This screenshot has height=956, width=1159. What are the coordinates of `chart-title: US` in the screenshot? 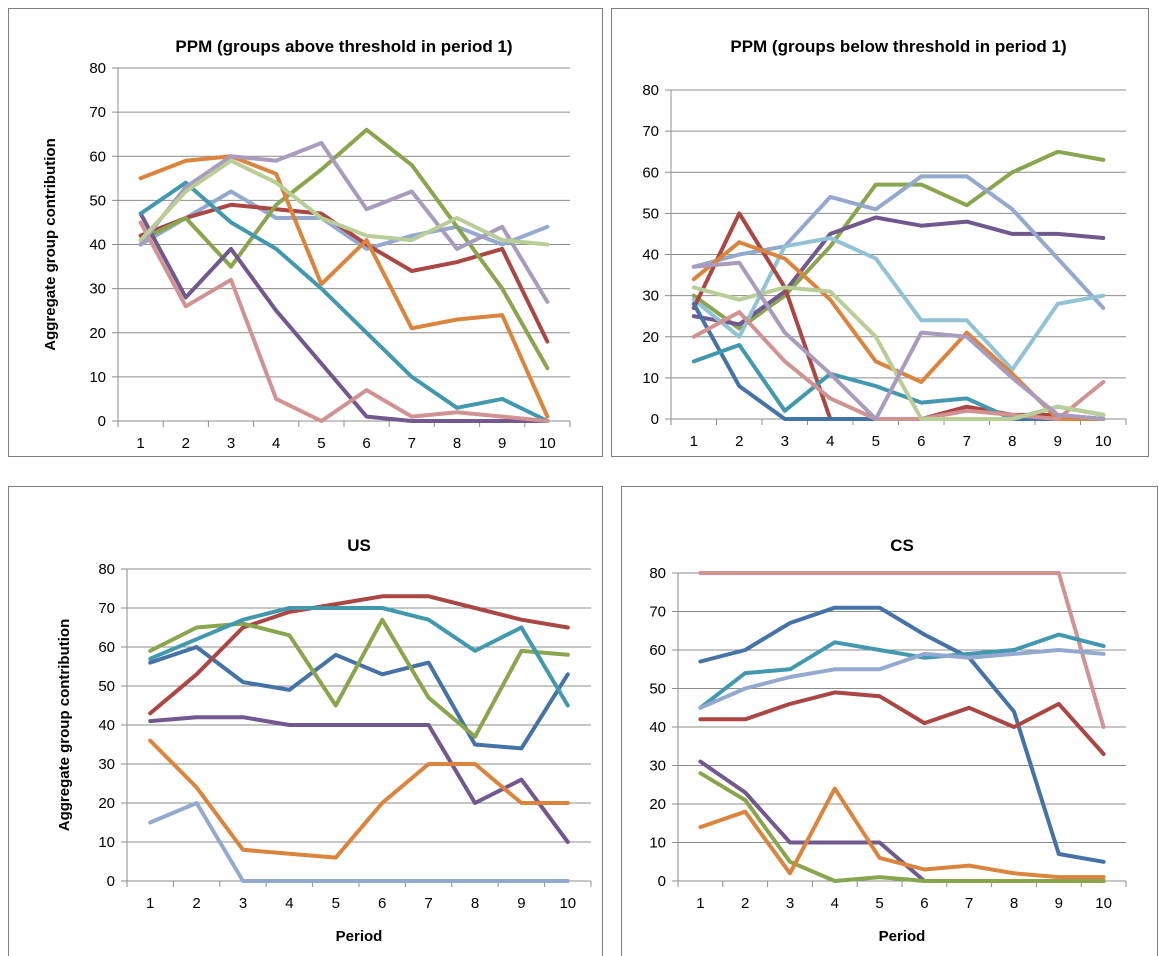 It's located at (359, 545).